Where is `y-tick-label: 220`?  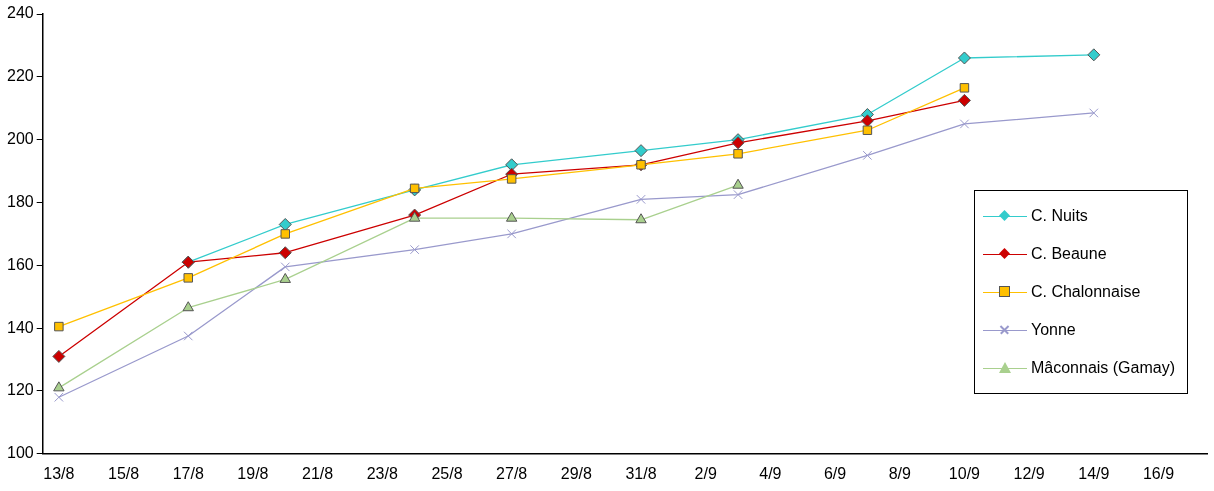 y-tick-label: 220 is located at coordinates (20, 76).